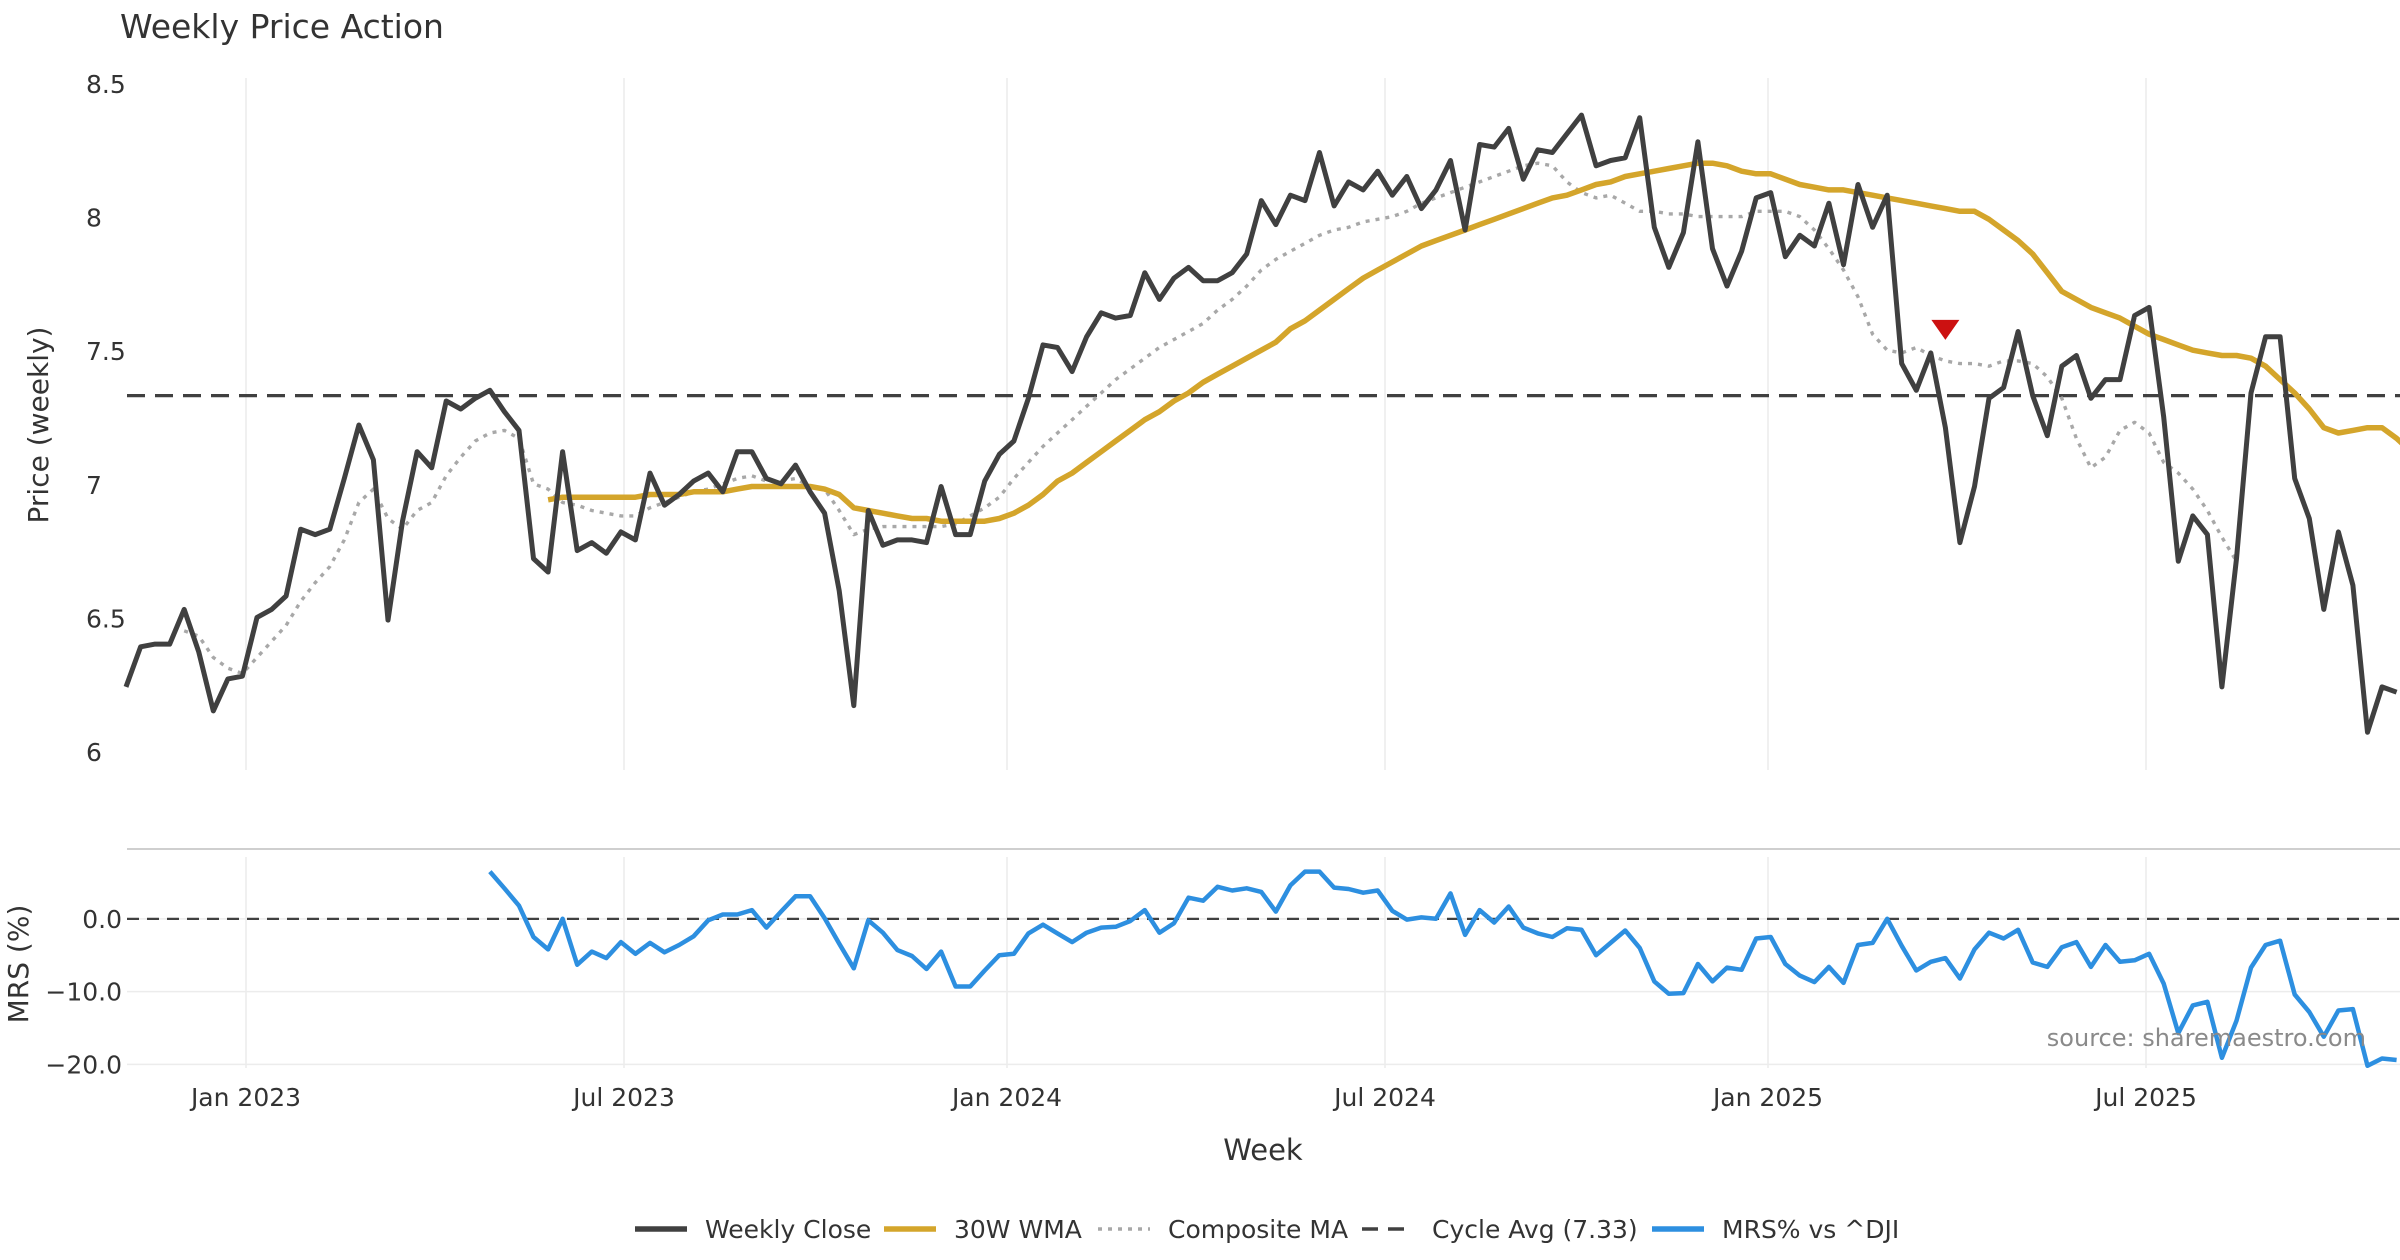 The width and height of the screenshot is (2400, 1260). I want to click on x-tick-label: Jul 2024, so click(1384, 1097).